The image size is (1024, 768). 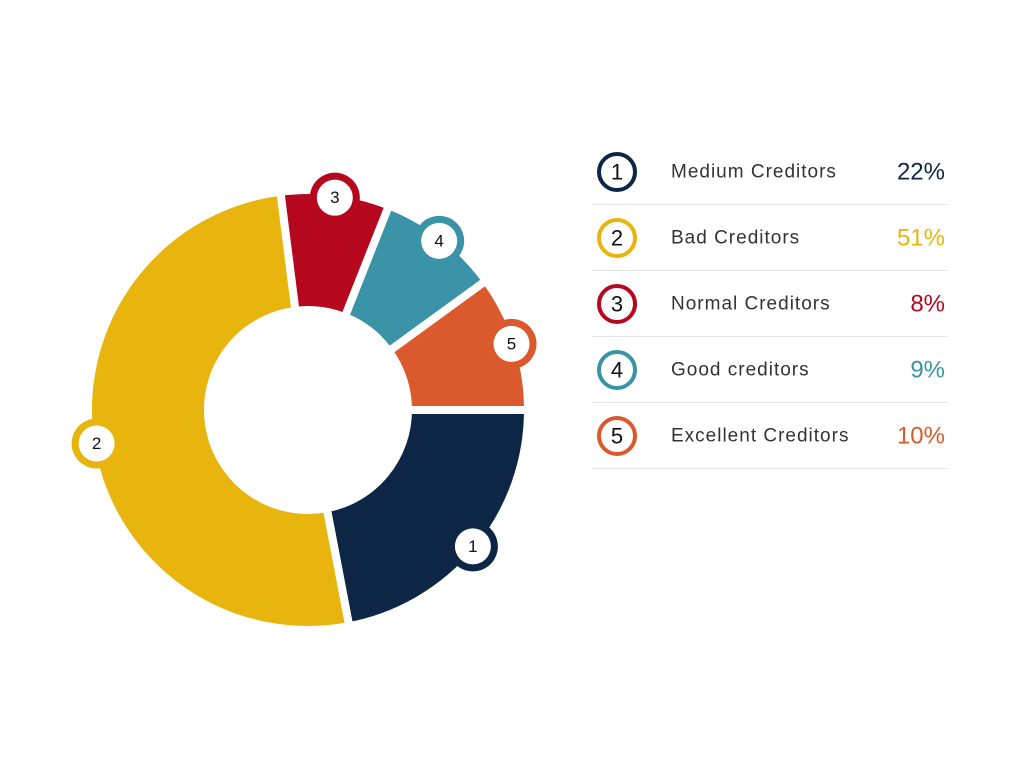 What do you see at coordinates (927, 370) in the screenshot?
I see `legend-value: 9%` at bounding box center [927, 370].